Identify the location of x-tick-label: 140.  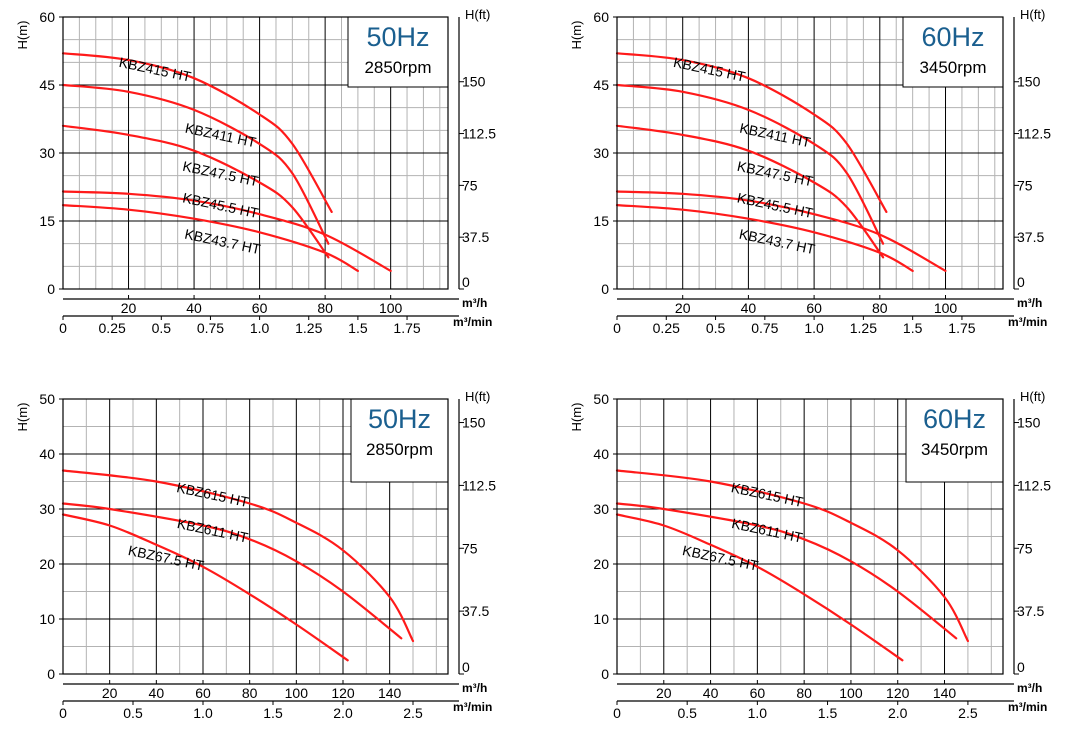
(945, 693).